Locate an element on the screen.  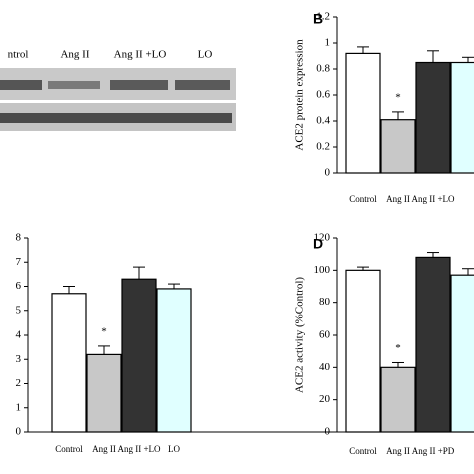
y-tick-label: 120 is located at coordinates (322, 238).